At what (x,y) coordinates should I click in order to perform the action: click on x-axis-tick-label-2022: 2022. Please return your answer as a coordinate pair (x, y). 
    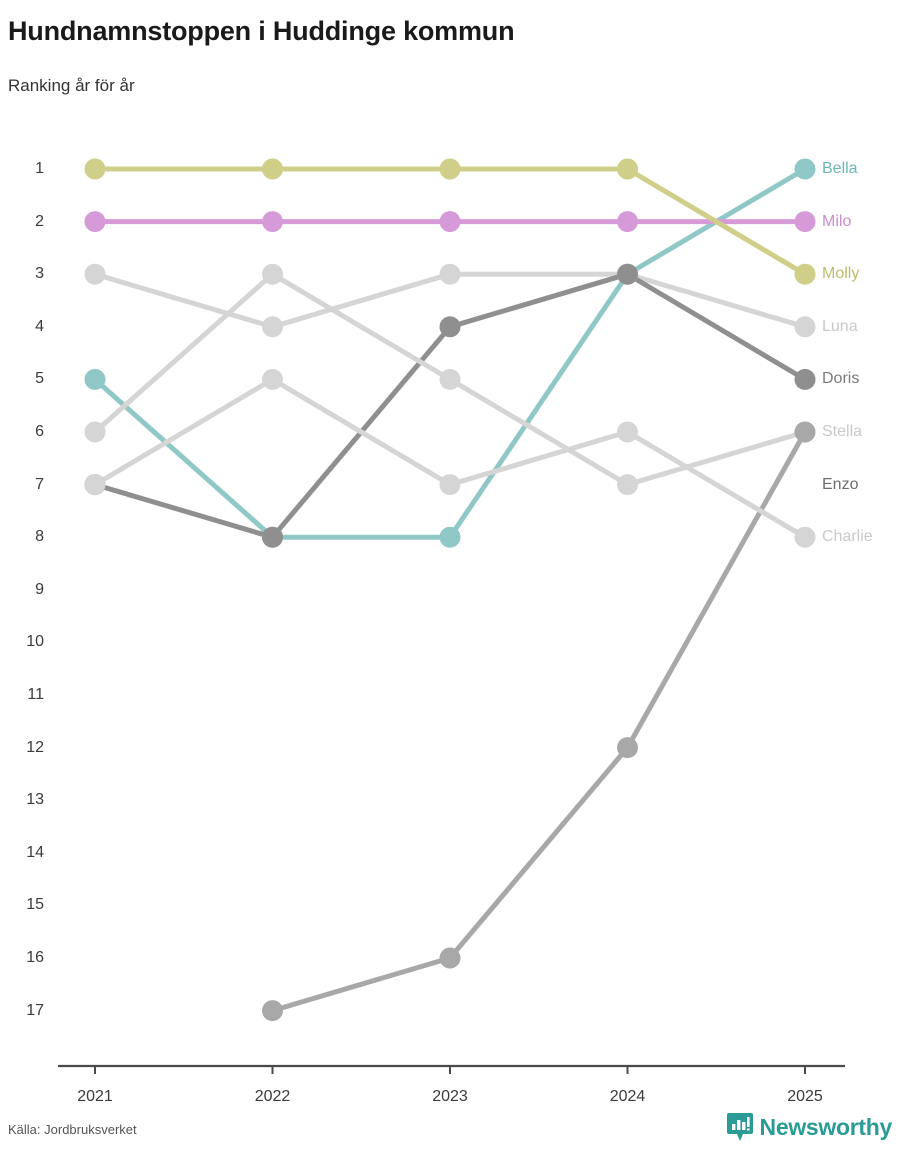
    Looking at the image, I should click on (272, 1096).